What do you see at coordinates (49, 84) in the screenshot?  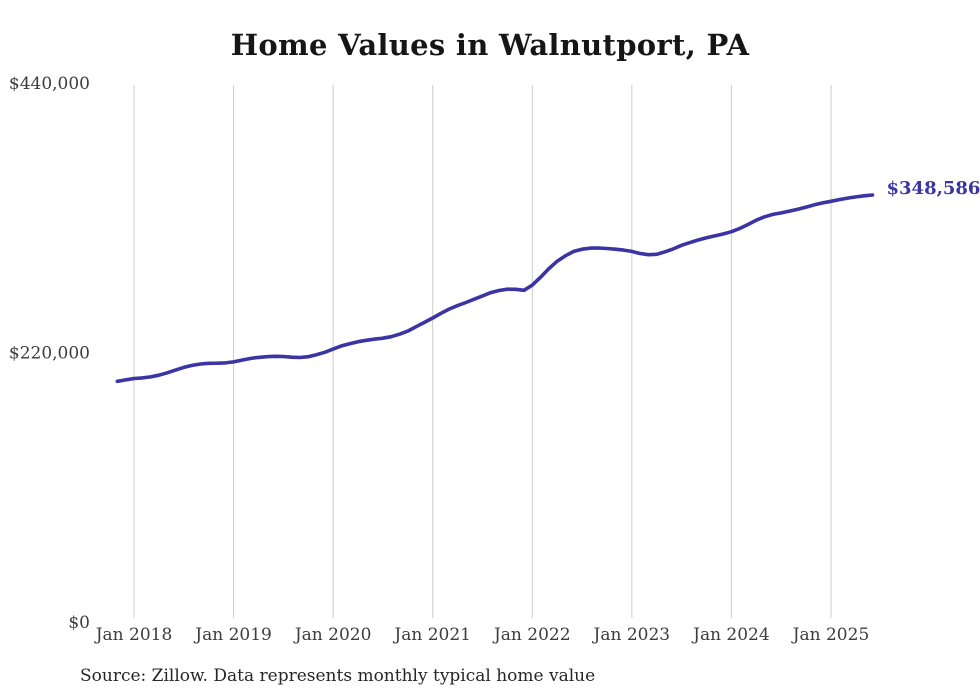 I see `y-axis-tick-label: $440,000` at bounding box center [49, 84].